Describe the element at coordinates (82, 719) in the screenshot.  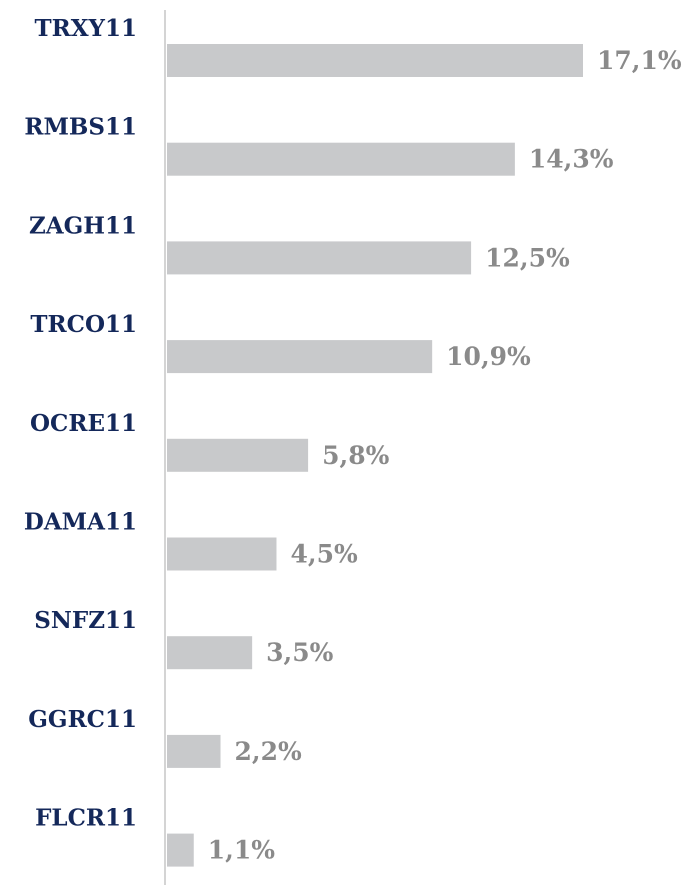
I see `category-label: GGRC11` at that location.